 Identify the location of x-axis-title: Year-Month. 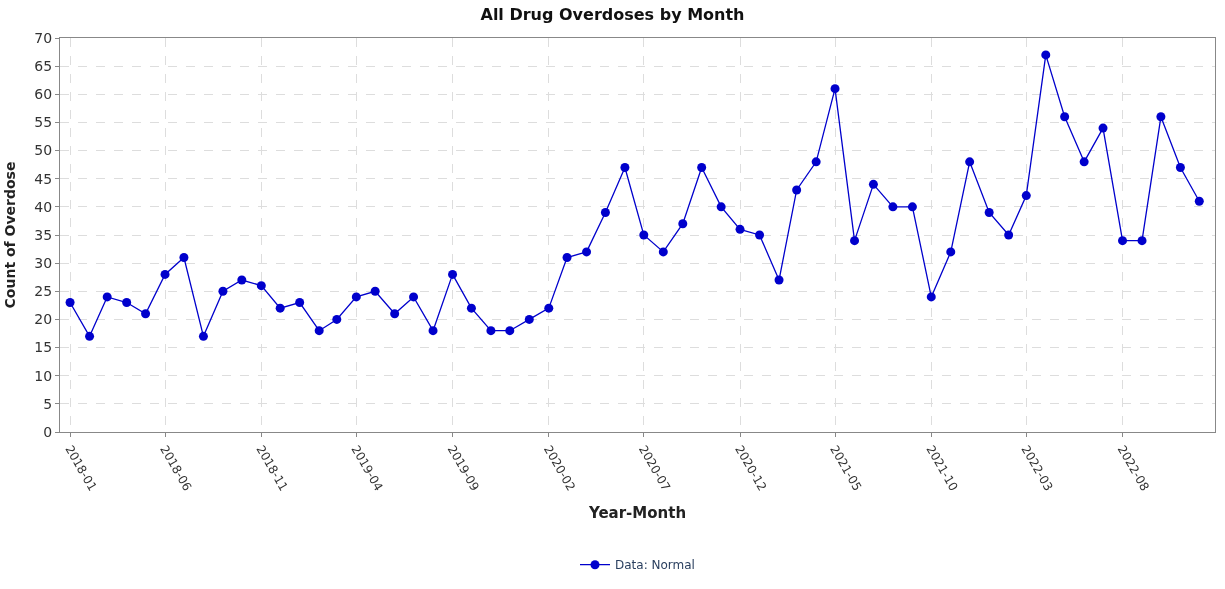
(637, 513).